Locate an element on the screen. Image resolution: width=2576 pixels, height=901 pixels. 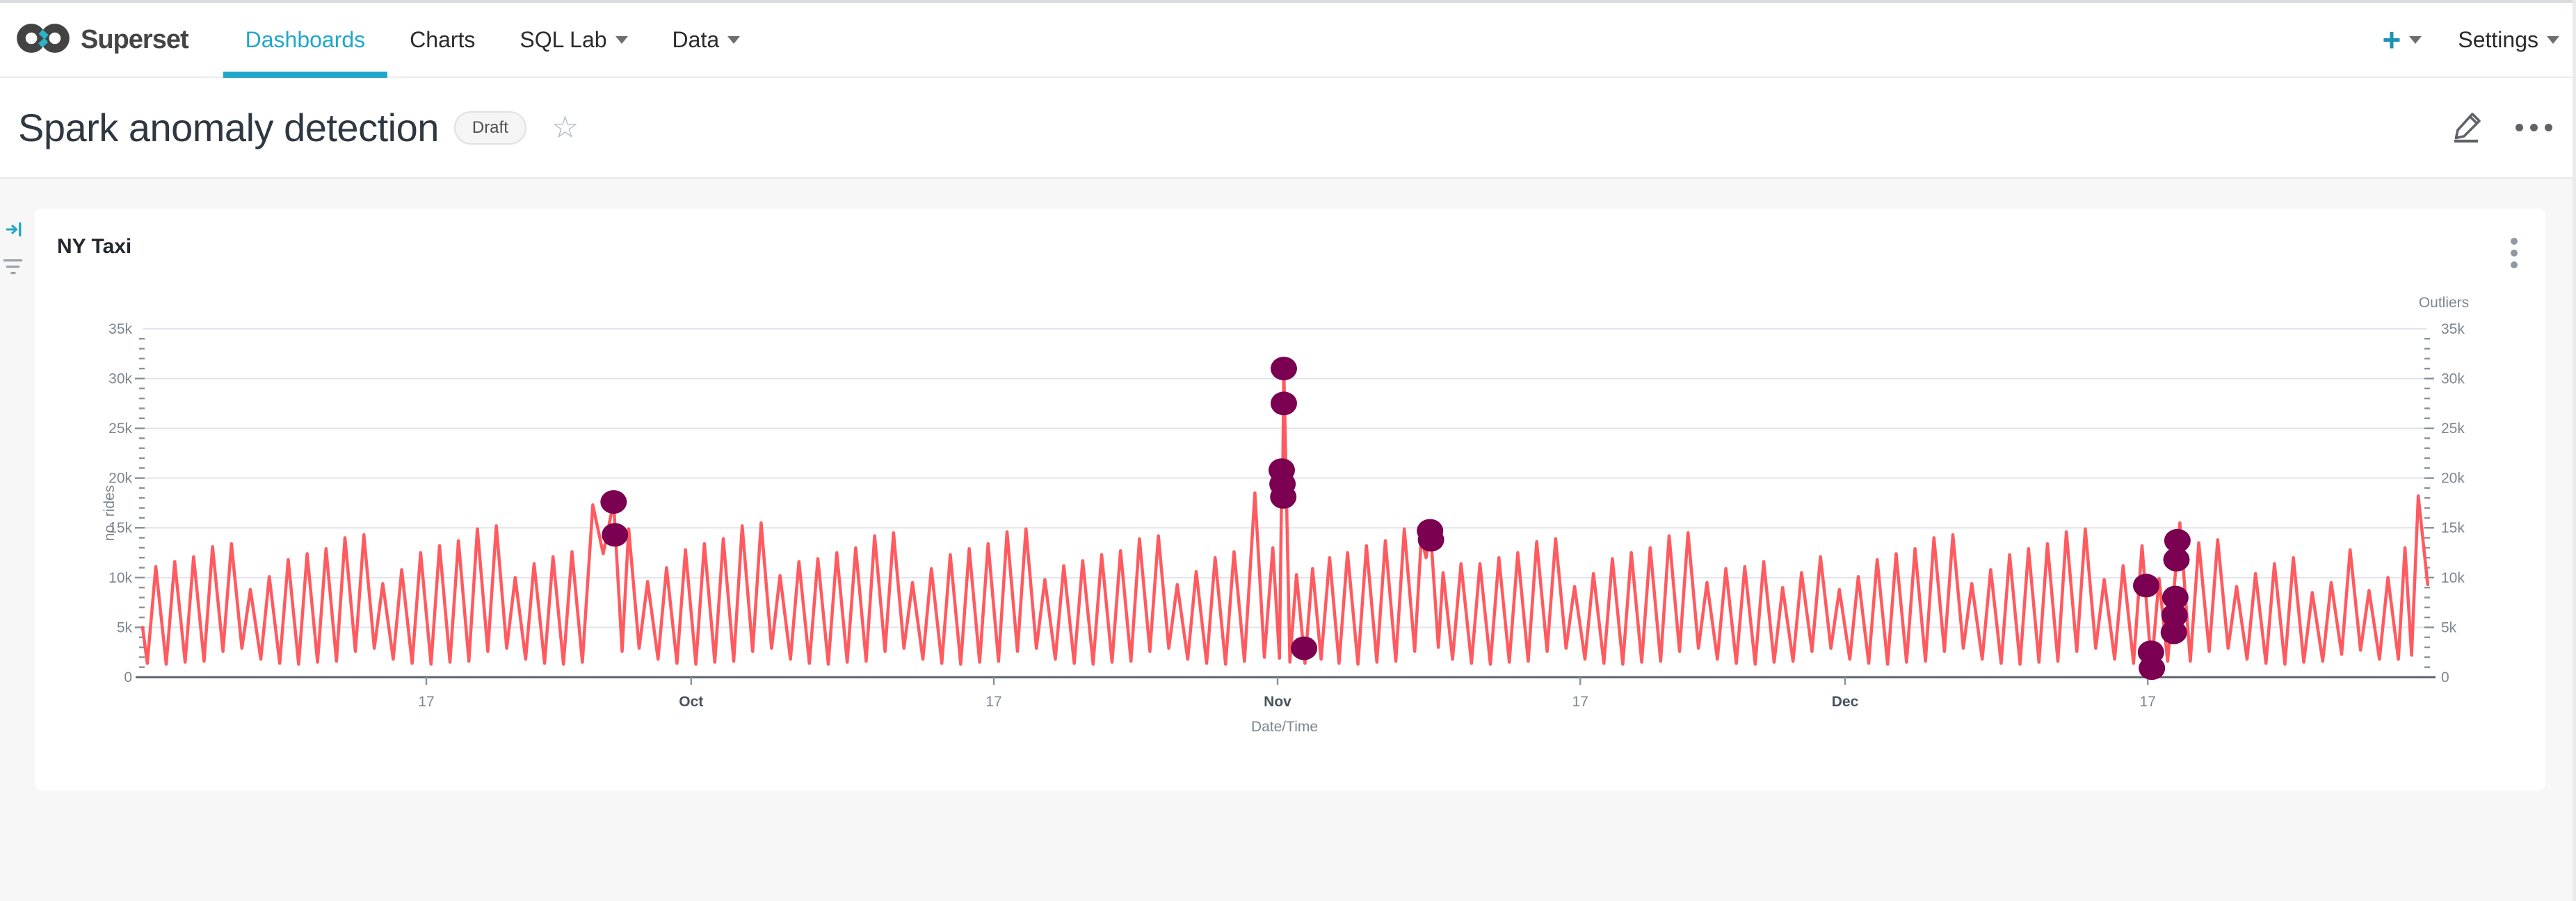
y-axis-label-right: 30k is located at coordinates (2453, 379).